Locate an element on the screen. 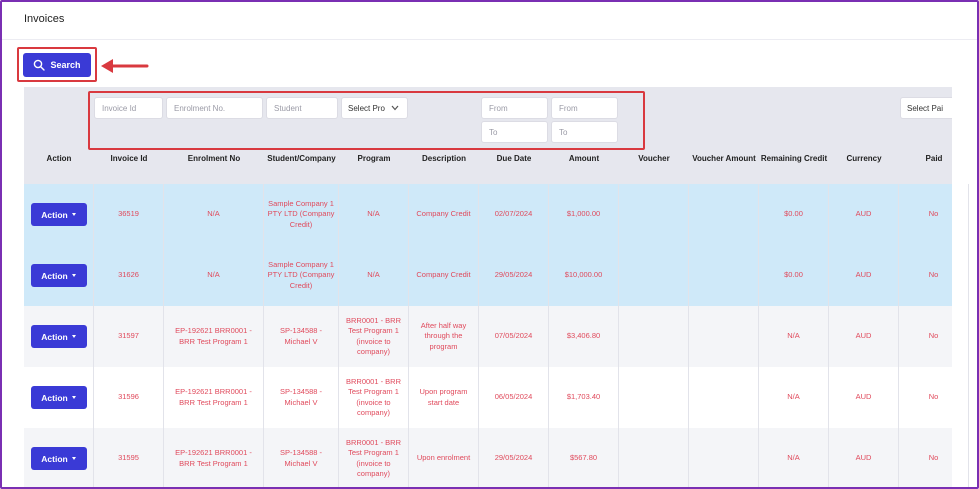  column-header-remaining-credit: Remaining Credit is located at coordinates (794, 158).